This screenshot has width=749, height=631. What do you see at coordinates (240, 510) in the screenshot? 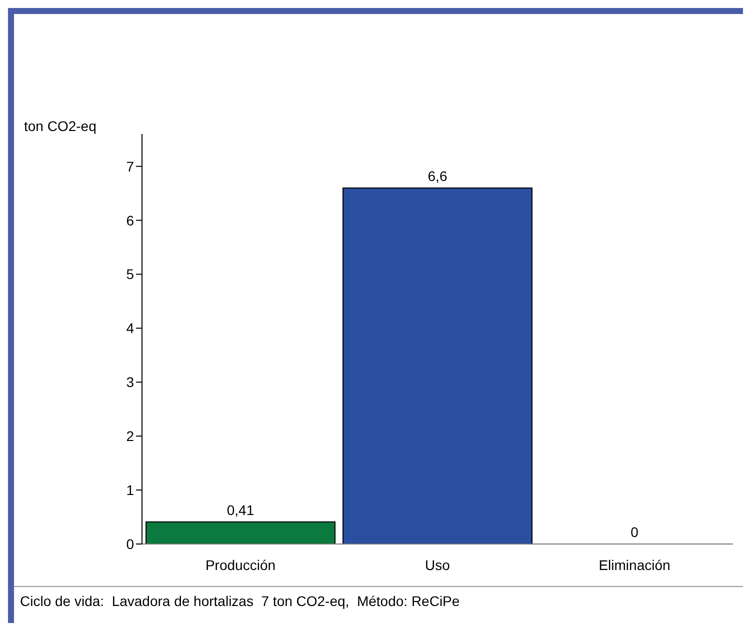
I see `data-label: 0,41` at bounding box center [240, 510].